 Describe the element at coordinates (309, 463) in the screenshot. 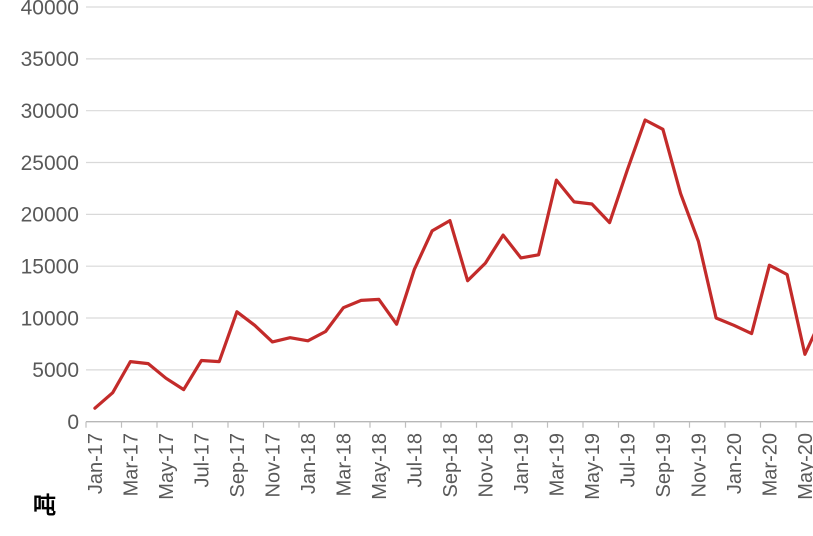

I see `x-axis-label: Jan-18` at that location.